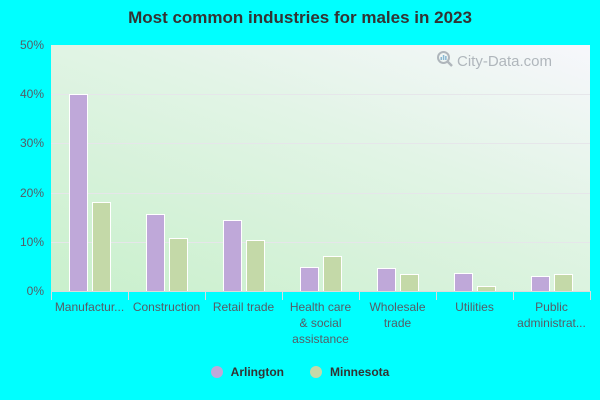 The height and width of the screenshot is (400, 600). Describe the element at coordinates (31, 94) in the screenshot. I see `y-tick-label: 40%` at that location.